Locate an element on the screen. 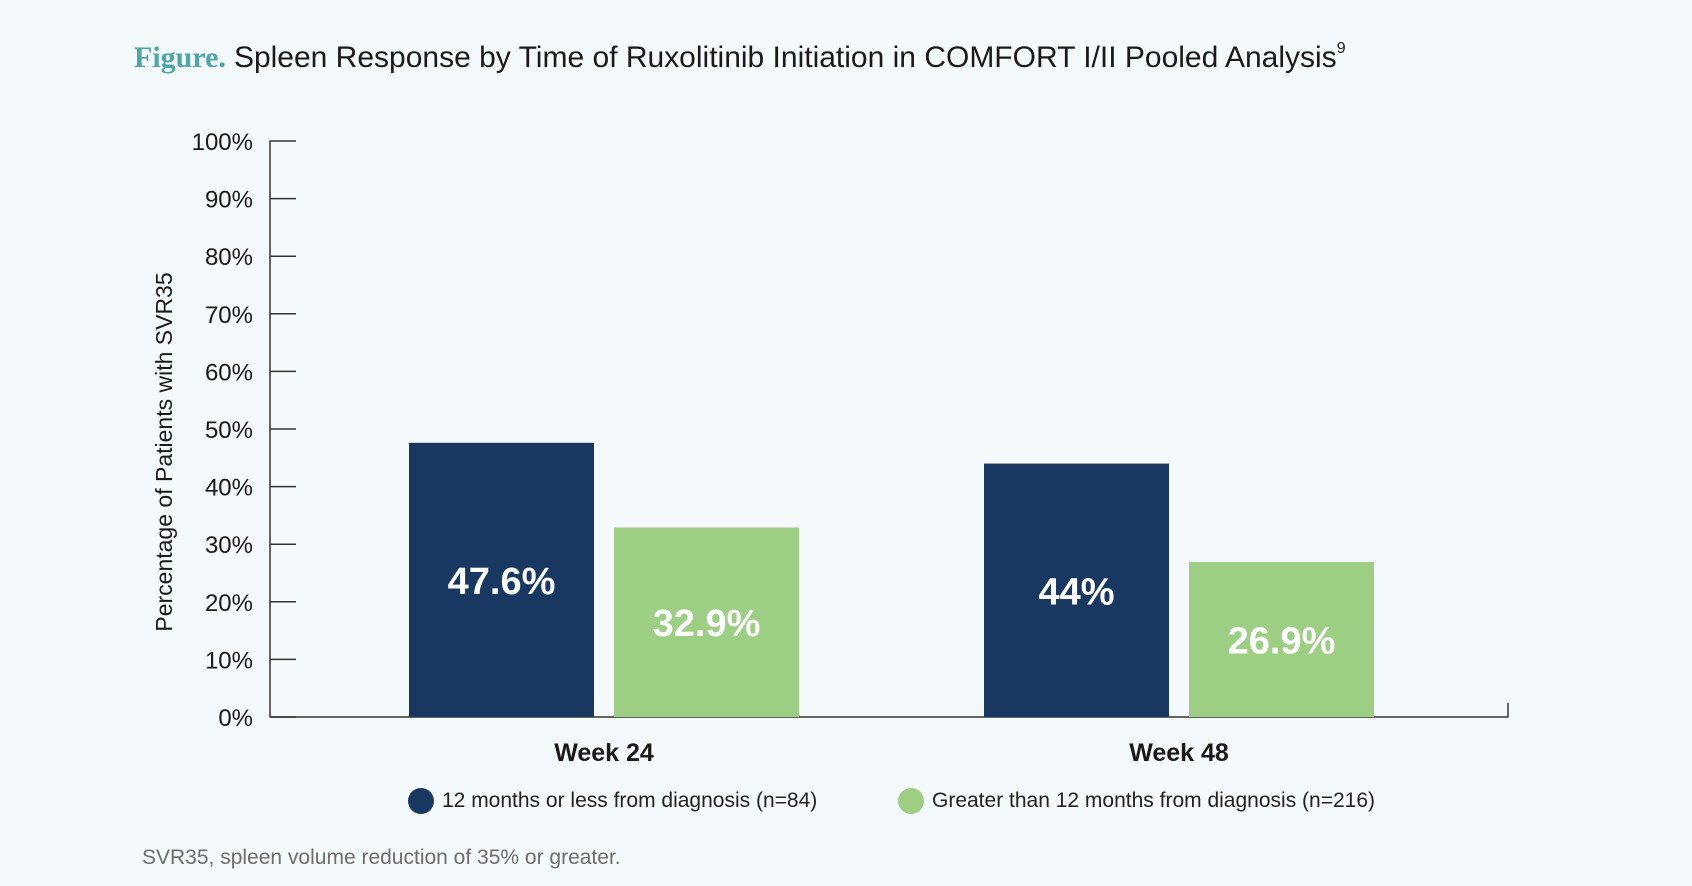 The width and height of the screenshot is (1692, 886). y-tick-label: 30% is located at coordinates (229, 545).